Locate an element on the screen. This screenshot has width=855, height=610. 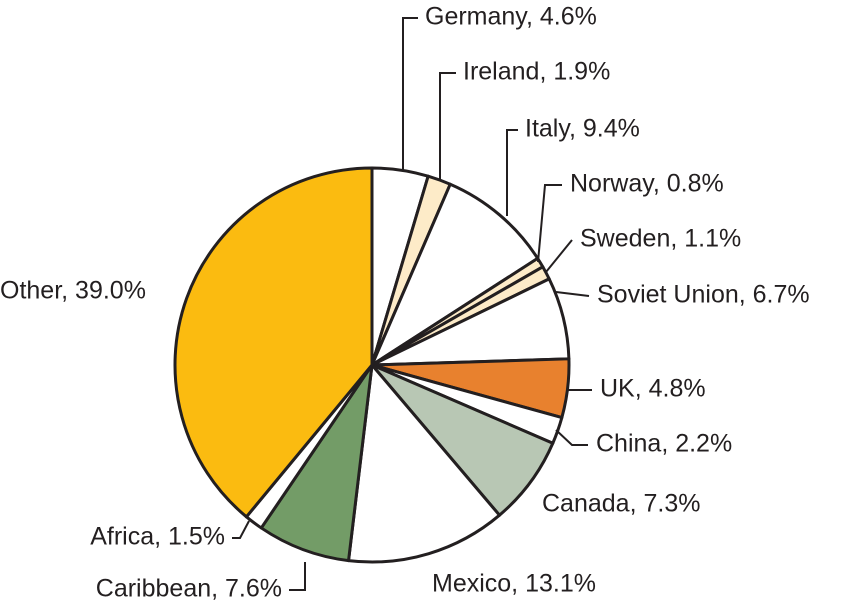
slice-label: Ireland, 1.9% is located at coordinates (536, 72).